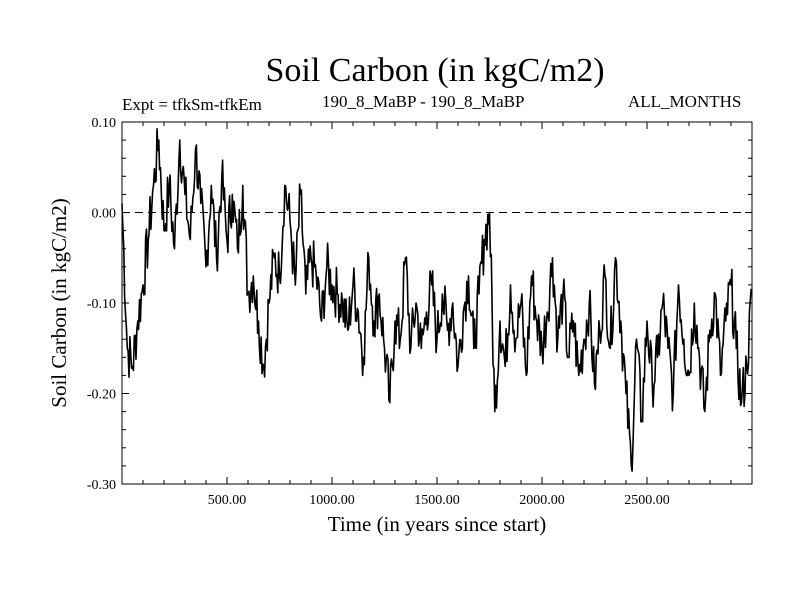 The image size is (800, 600). I want to click on y-tick-label: 0.00, so click(104, 214).